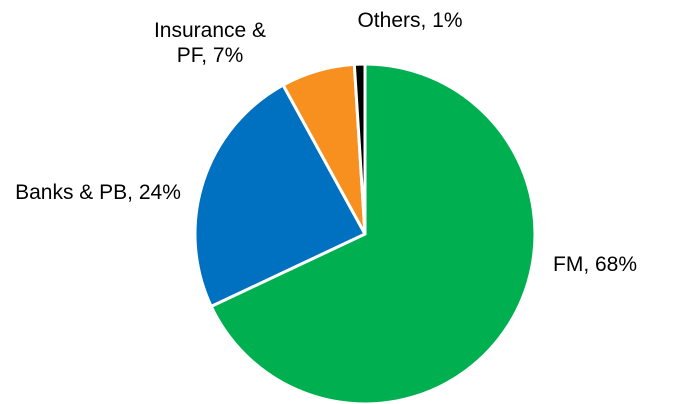 This screenshot has width=680, height=404. What do you see at coordinates (98, 192) in the screenshot?
I see `data-label: Banks & PB, 24%` at bounding box center [98, 192].